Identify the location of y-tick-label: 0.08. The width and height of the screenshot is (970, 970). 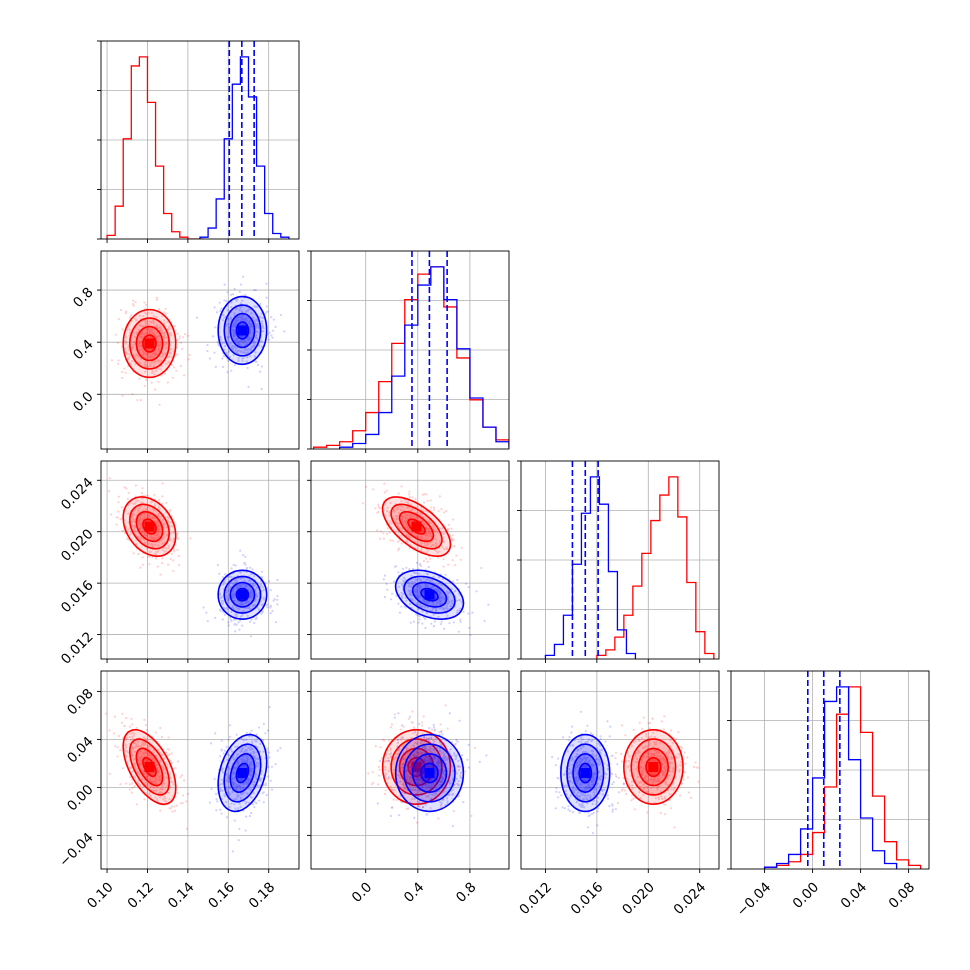
(80, 702).